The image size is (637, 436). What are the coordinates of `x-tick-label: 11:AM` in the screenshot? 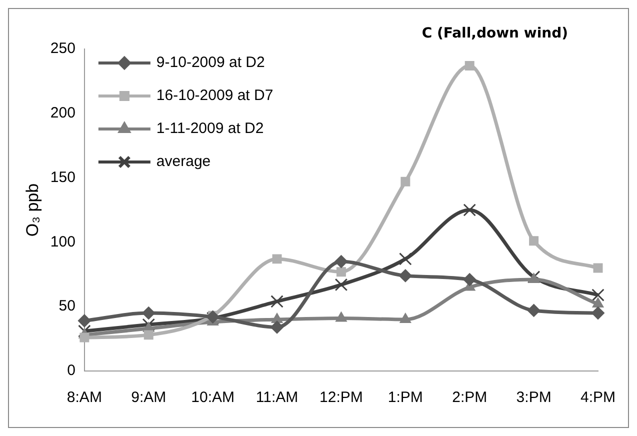 It's located at (277, 397).